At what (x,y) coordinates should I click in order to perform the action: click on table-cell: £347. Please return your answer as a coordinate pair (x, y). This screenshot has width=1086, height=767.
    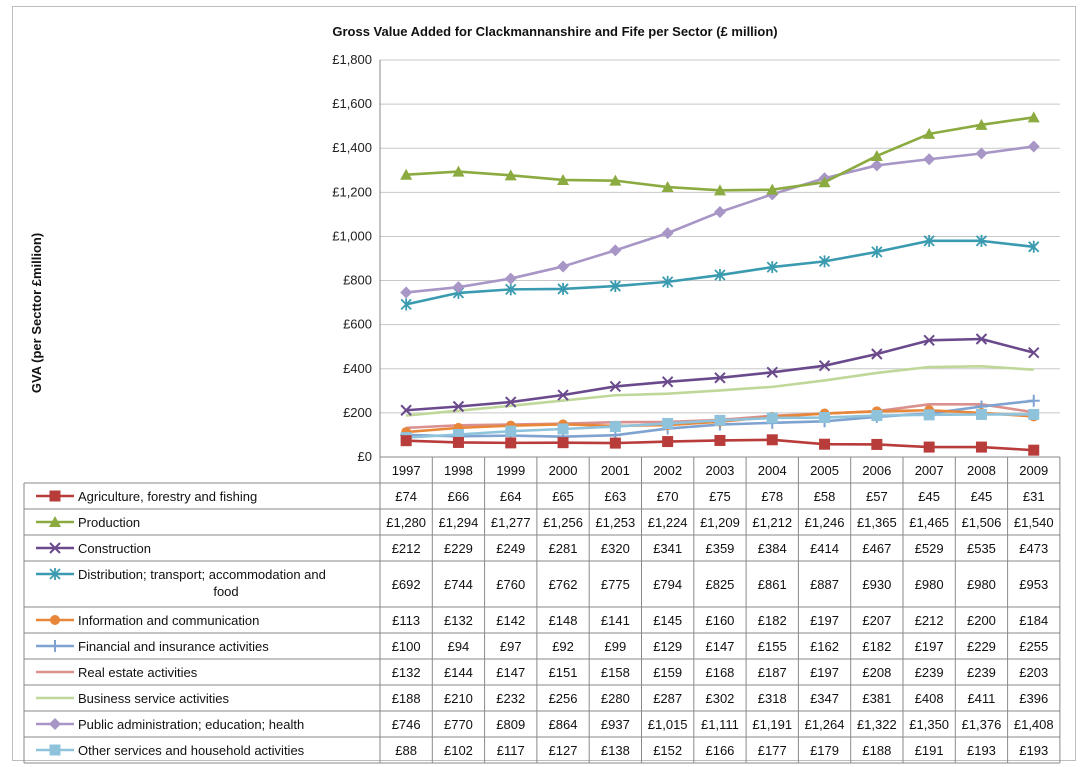
    Looking at the image, I should click on (824, 698).